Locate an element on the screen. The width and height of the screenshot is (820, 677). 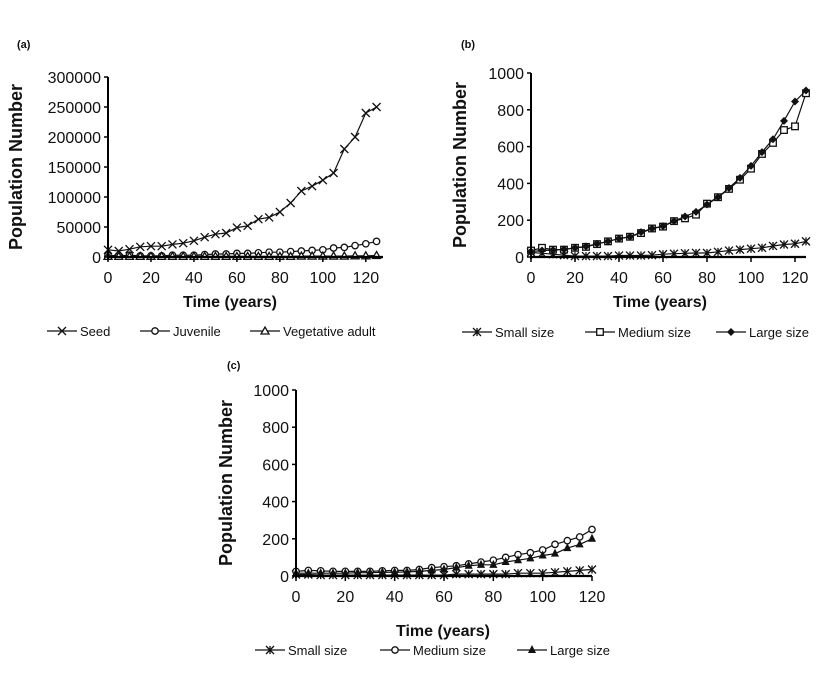
legend-item: Large size is located at coordinates (563, 650).